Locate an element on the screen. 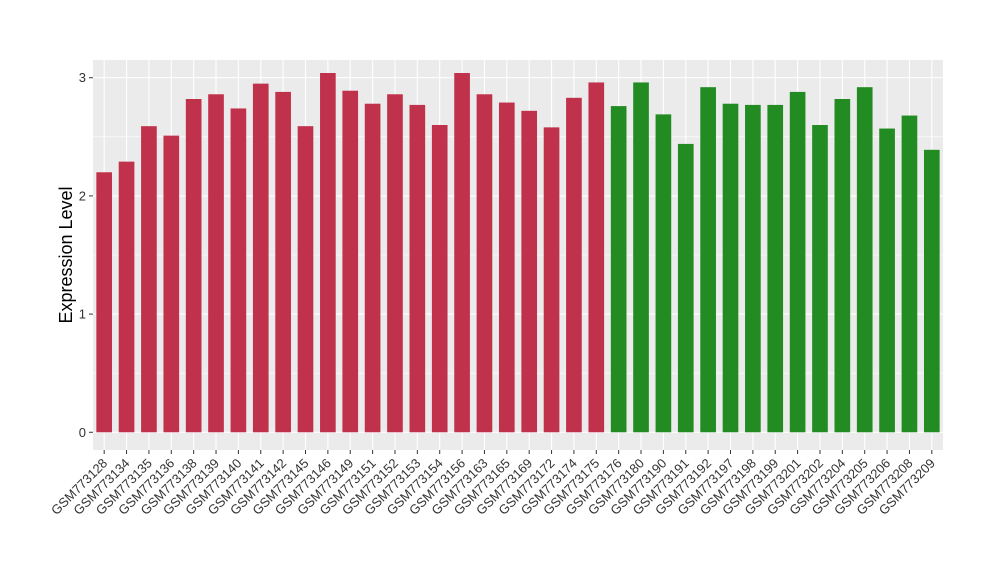 The width and height of the screenshot is (1000, 580). bar-GSM773176 is located at coordinates (618, 269).